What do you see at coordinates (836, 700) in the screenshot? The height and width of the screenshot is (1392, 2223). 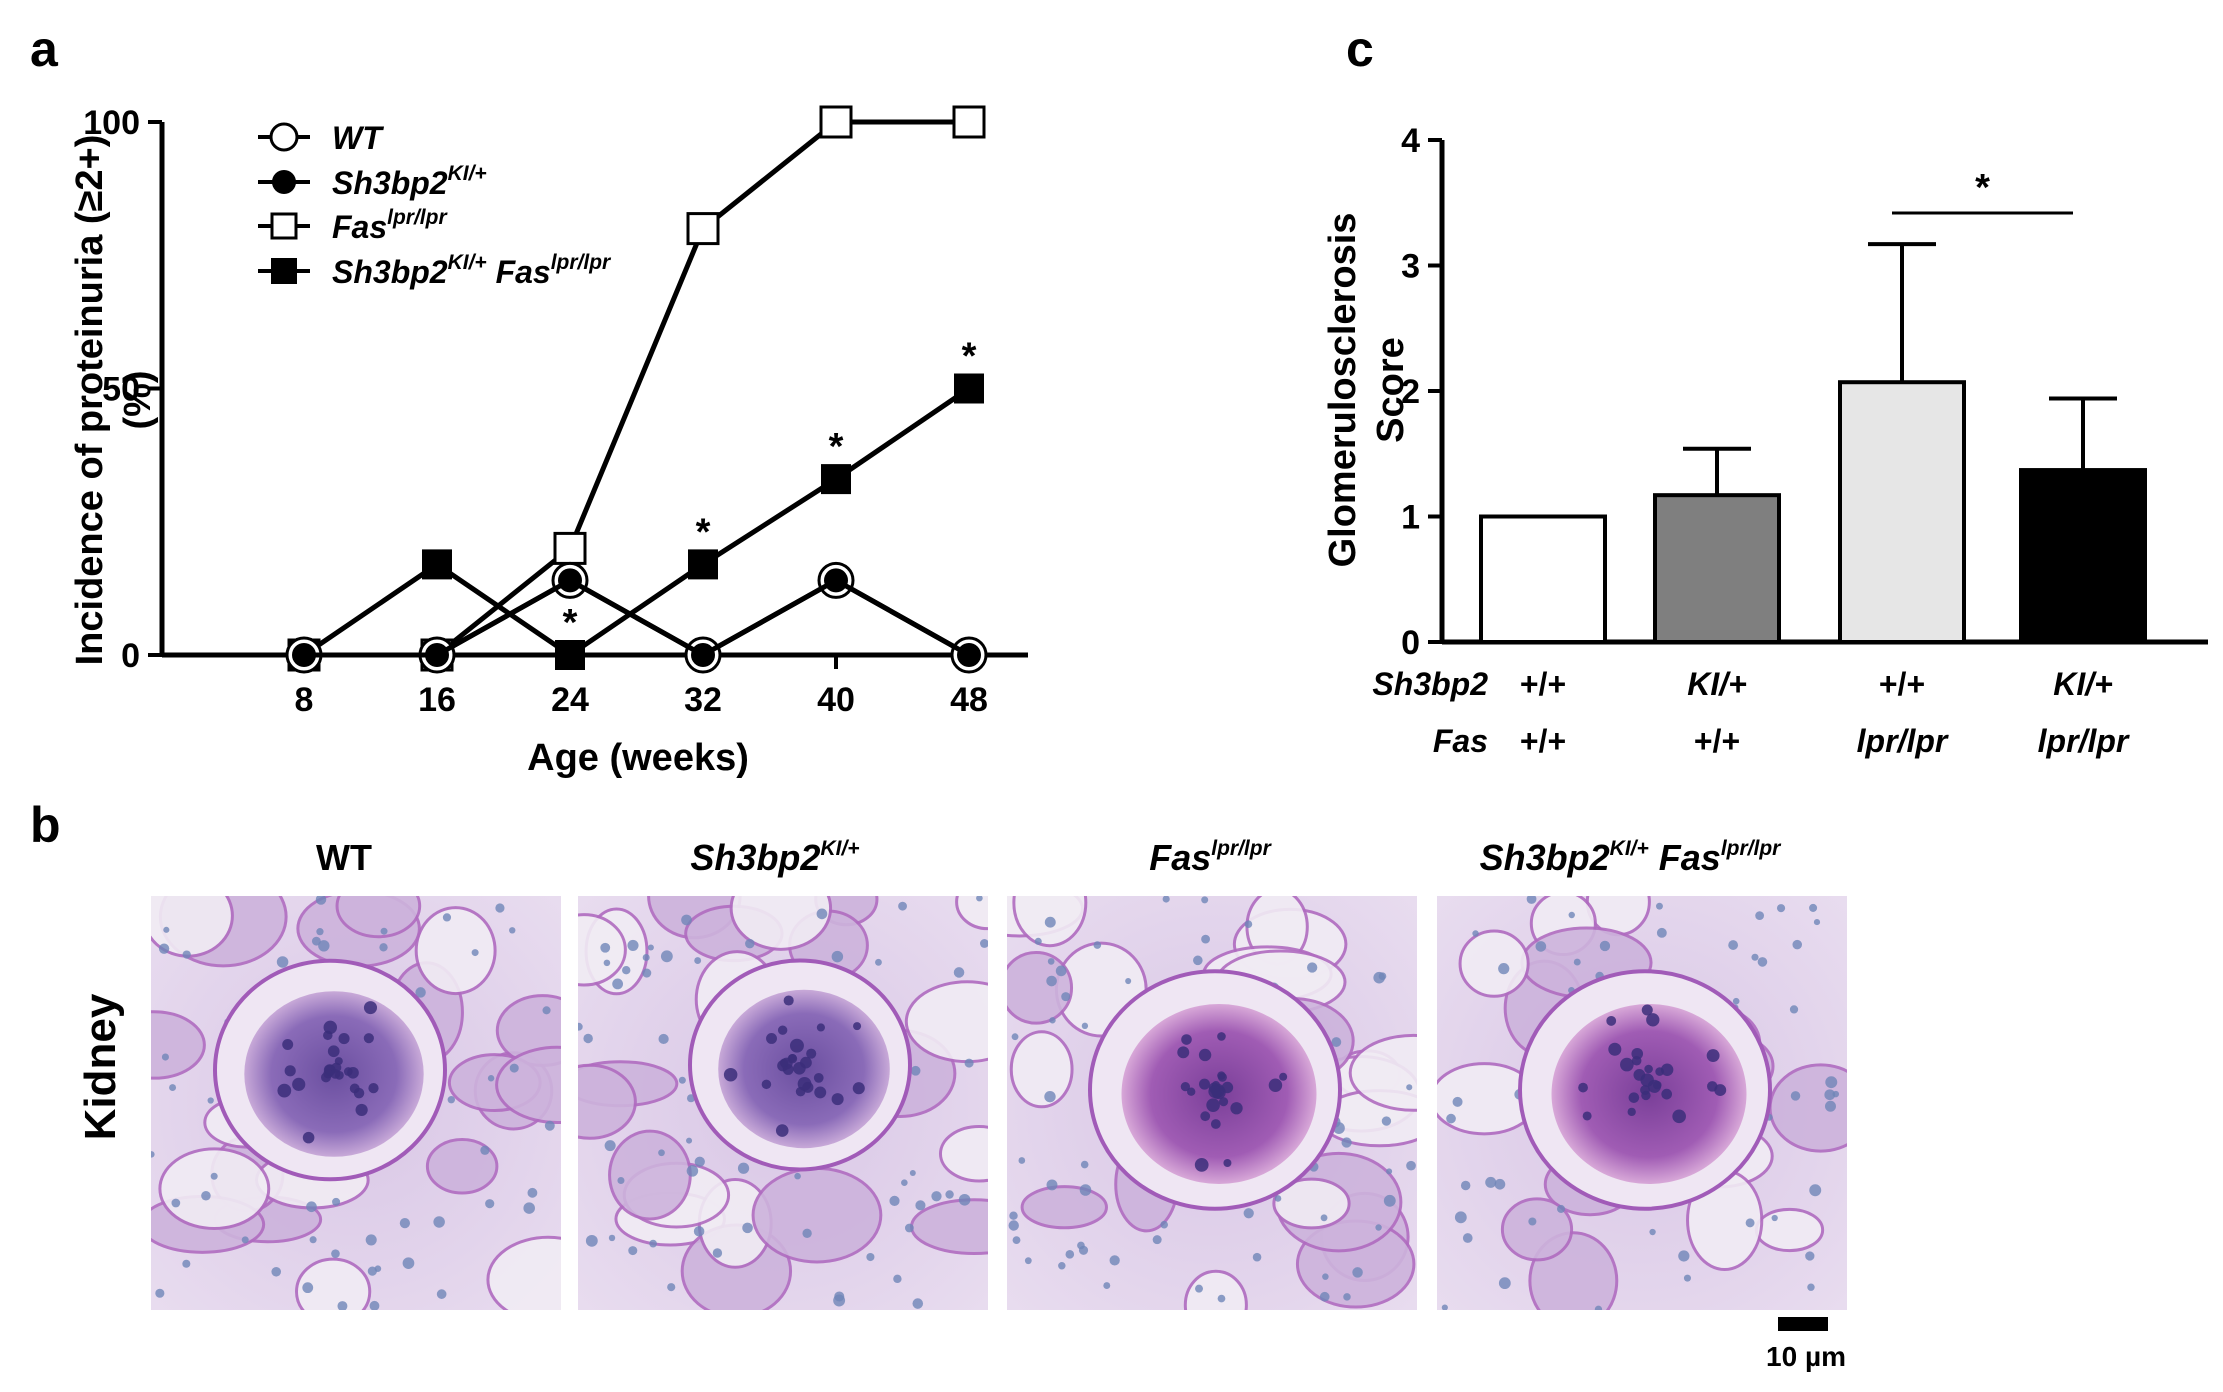 I see `chart-a-x-tick-label: 40` at bounding box center [836, 700].